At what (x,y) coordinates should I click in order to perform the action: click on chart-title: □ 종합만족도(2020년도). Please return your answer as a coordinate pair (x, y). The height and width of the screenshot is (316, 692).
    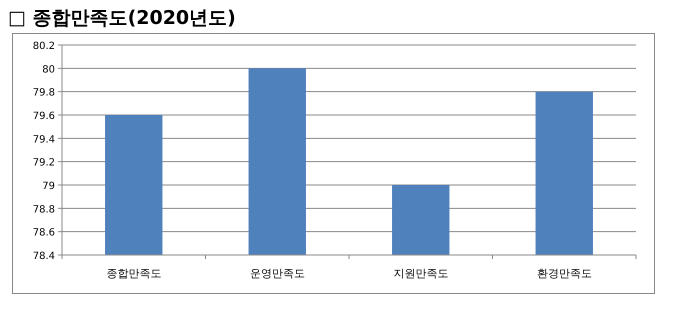
    Looking at the image, I should click on (122, 18).